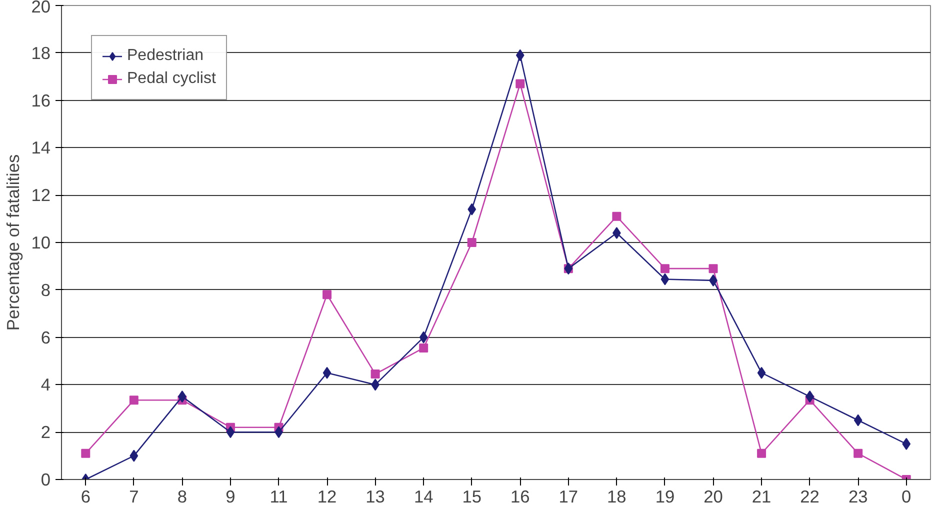  I want to click on x-tick-label: 11, so click(279, 496).